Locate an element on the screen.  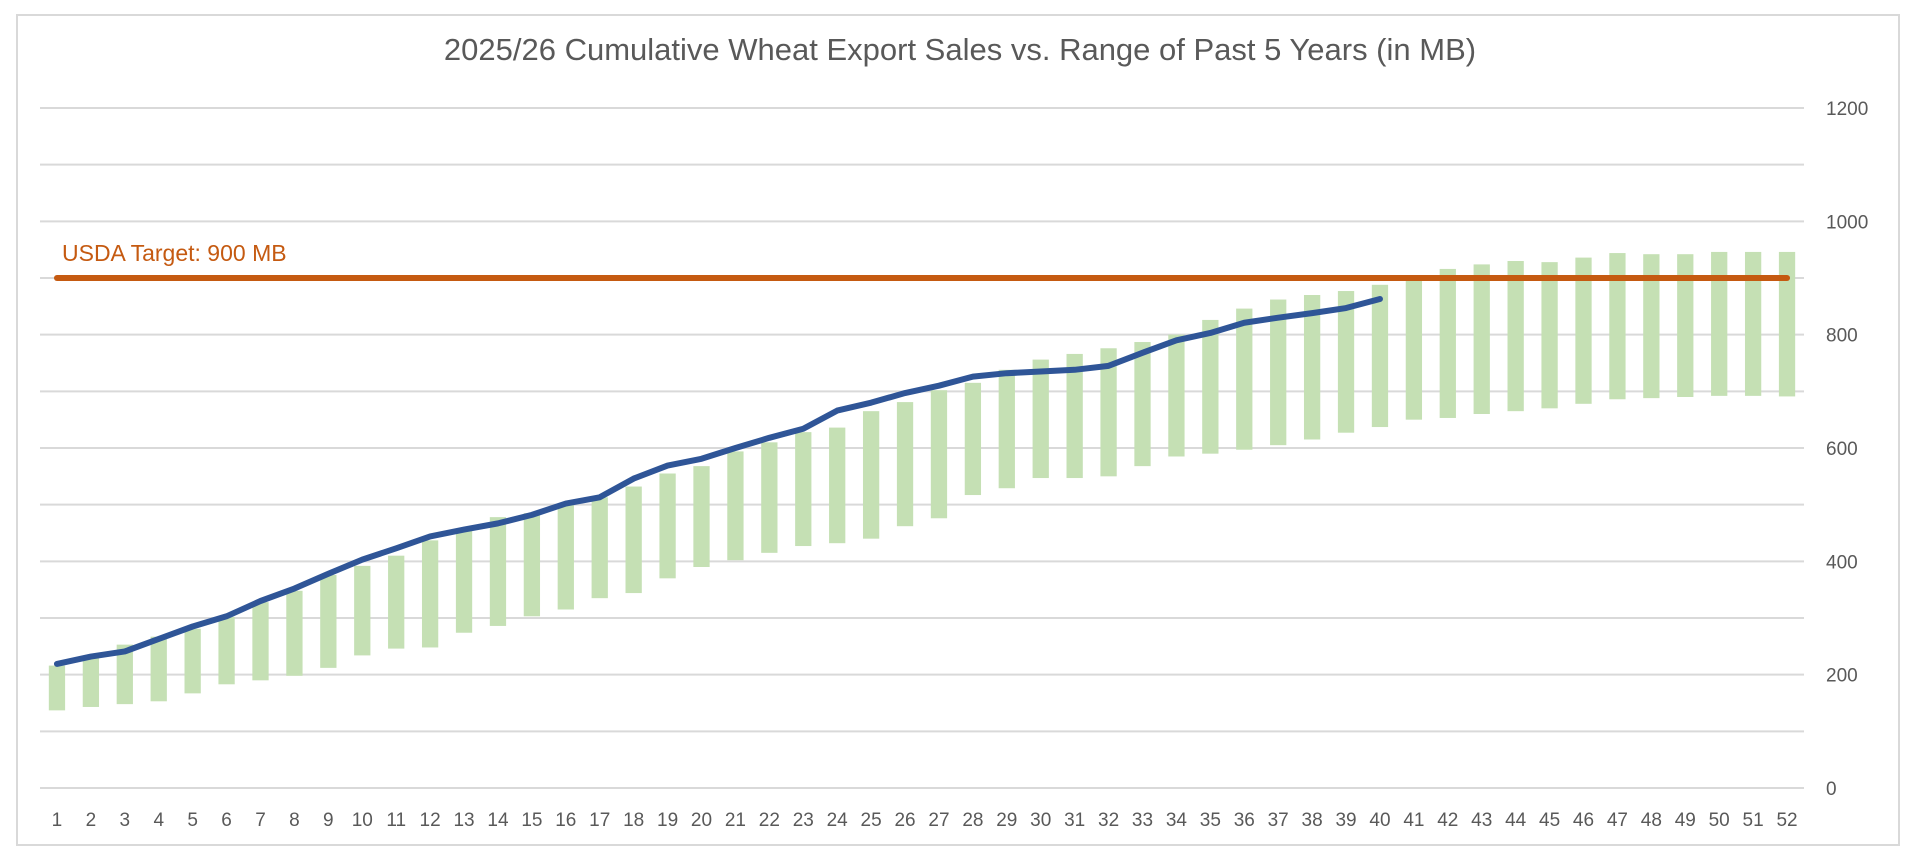
x-tick-label: 36 is located at coordinates (1244, 820).